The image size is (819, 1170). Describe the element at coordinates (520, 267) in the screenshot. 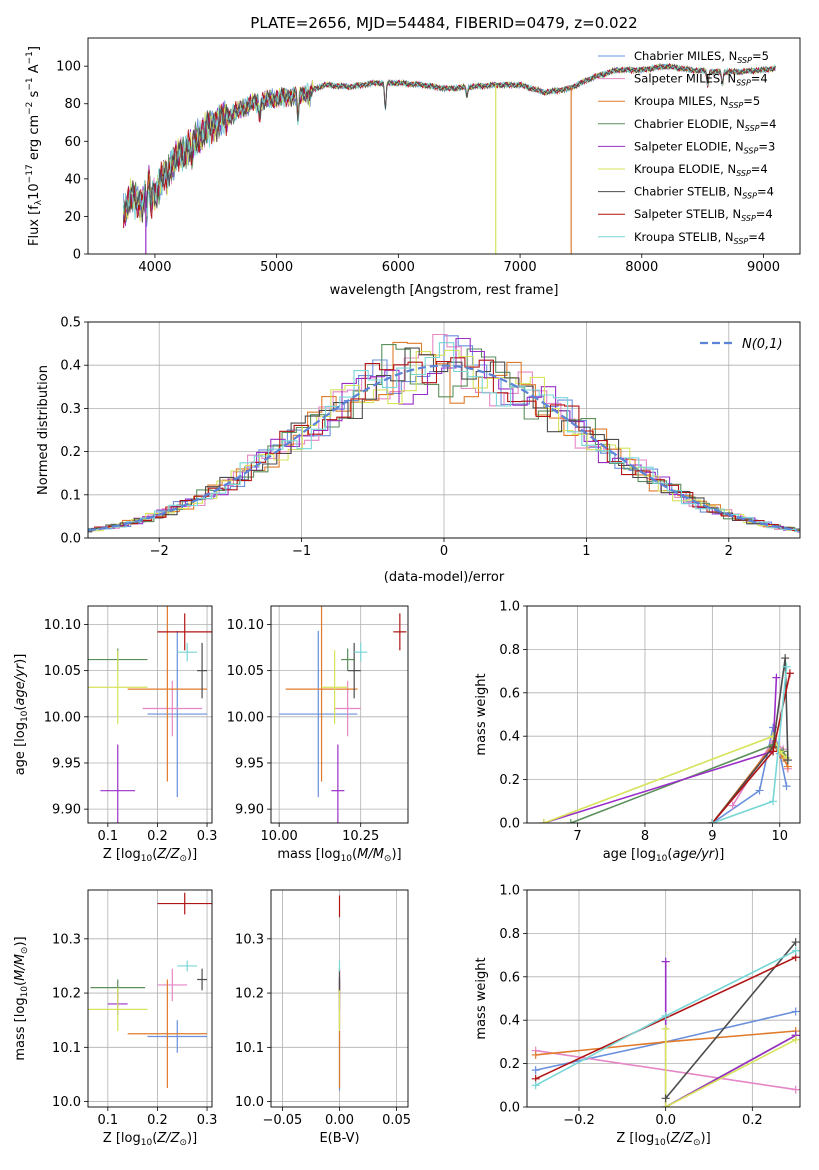

I see `x-tick-label: 7000` at that location.